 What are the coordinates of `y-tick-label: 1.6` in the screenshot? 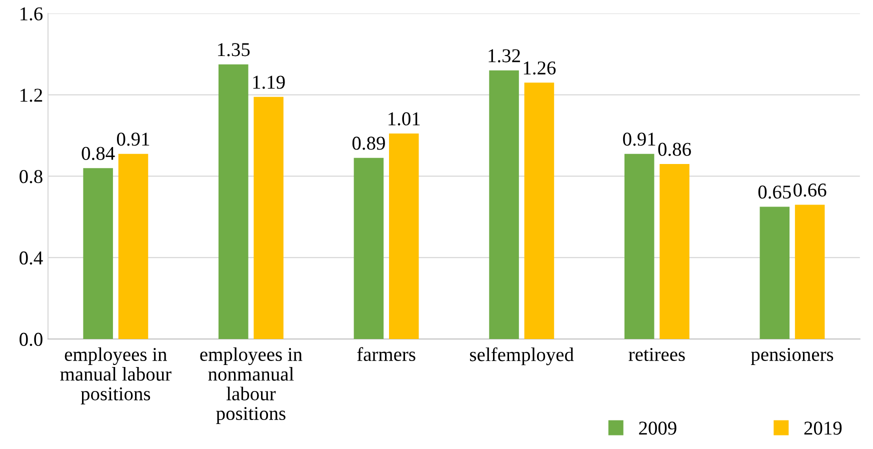 It's located at (31, 13).